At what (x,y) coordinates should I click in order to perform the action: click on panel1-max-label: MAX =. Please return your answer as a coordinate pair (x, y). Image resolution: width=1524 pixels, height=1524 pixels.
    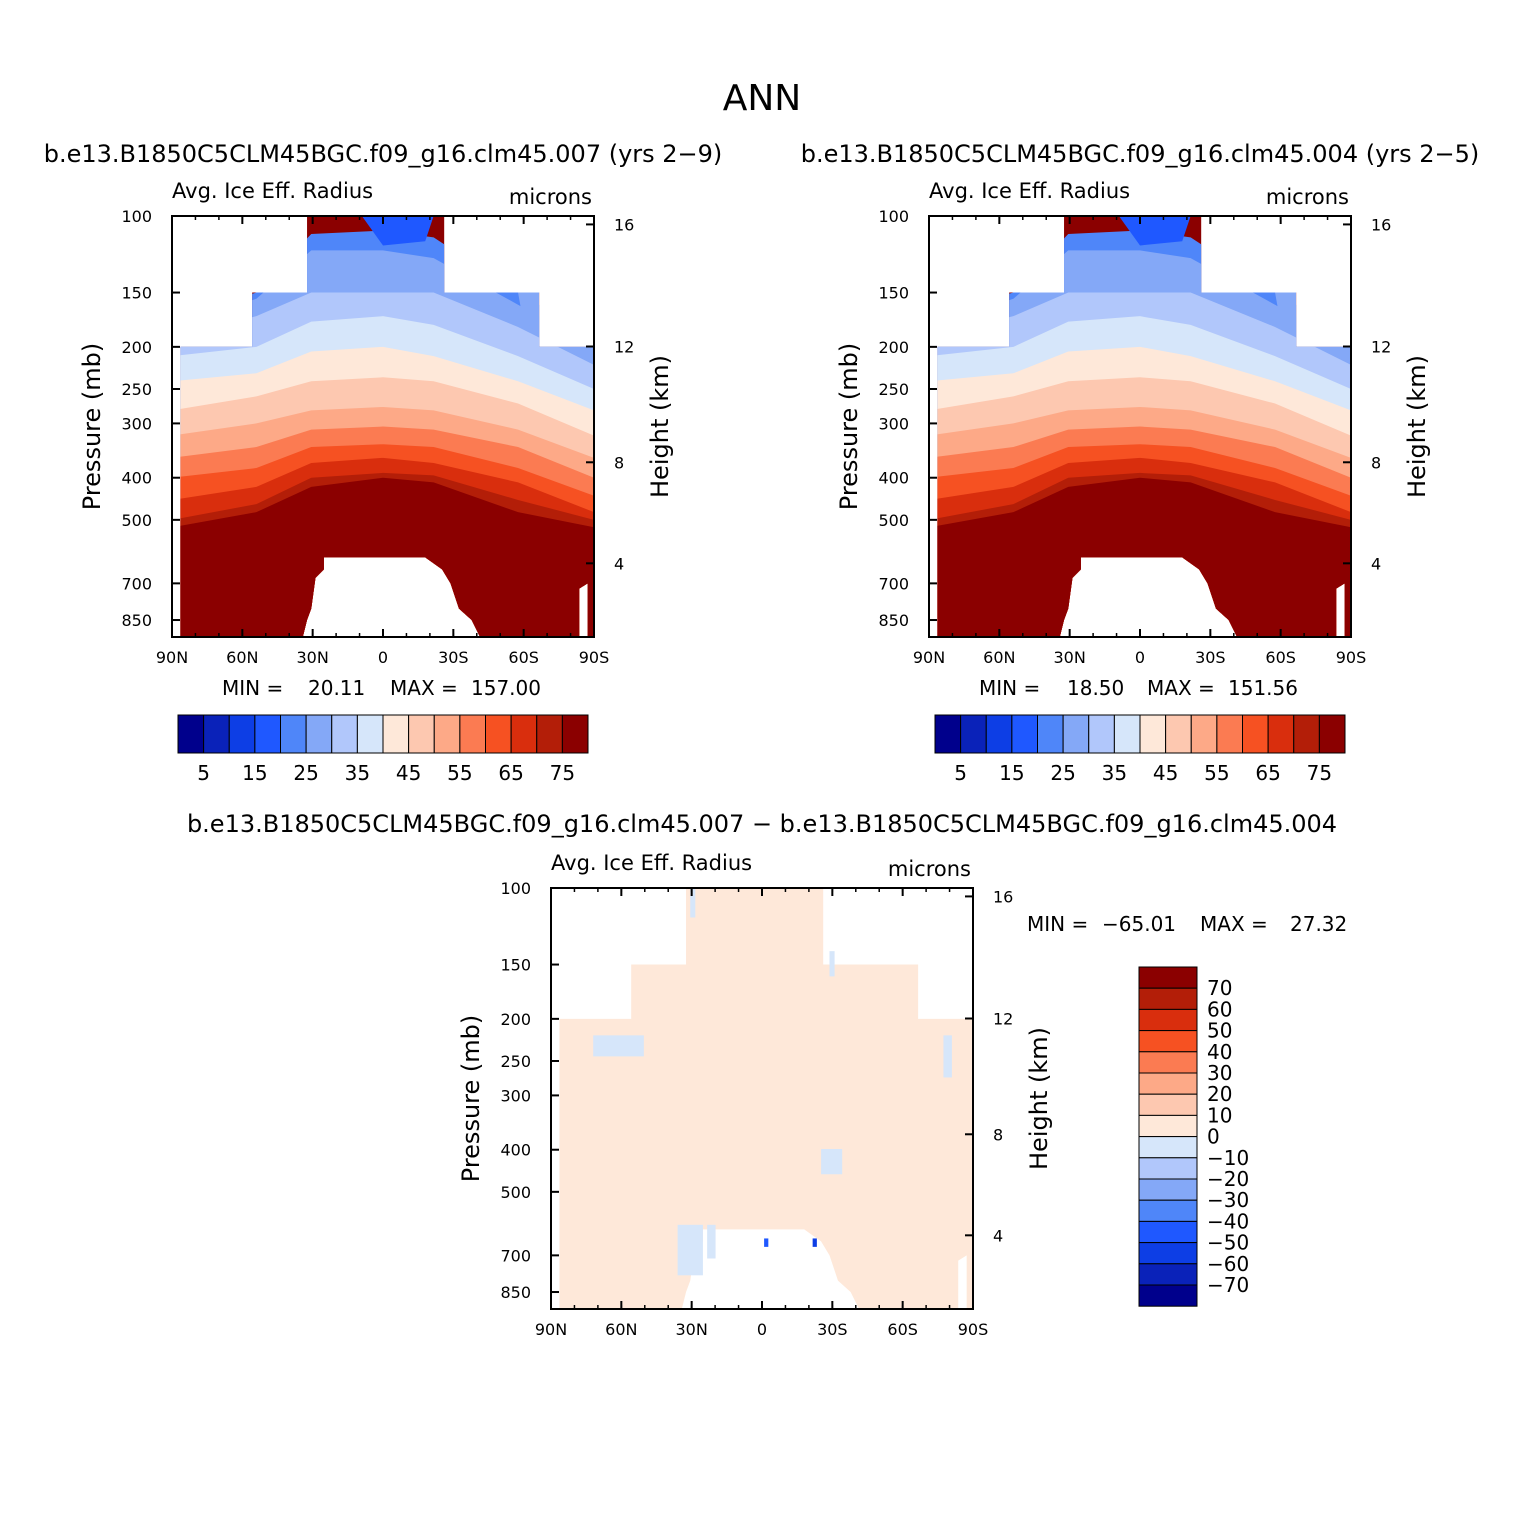
    Looking at the image, I should click on (424, 688).